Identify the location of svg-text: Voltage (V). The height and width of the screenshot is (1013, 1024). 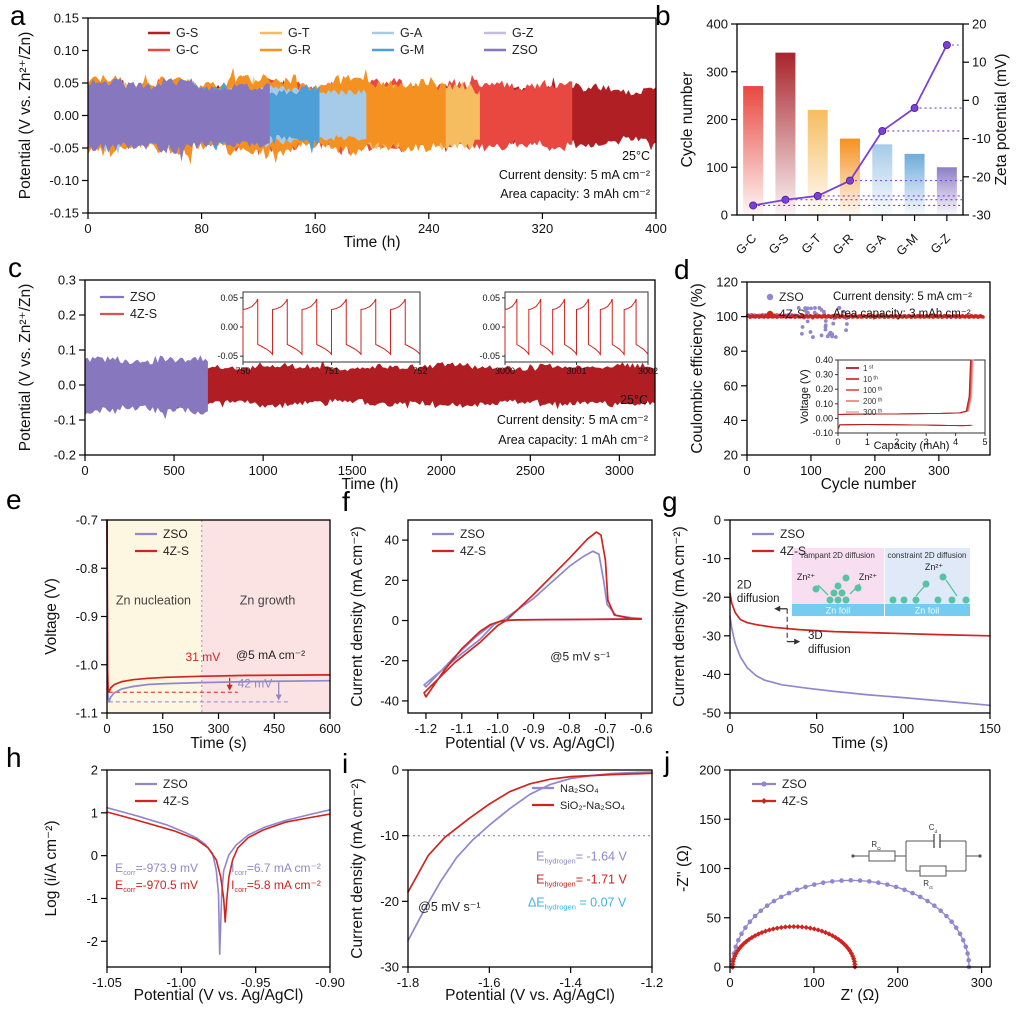
(51, 616).